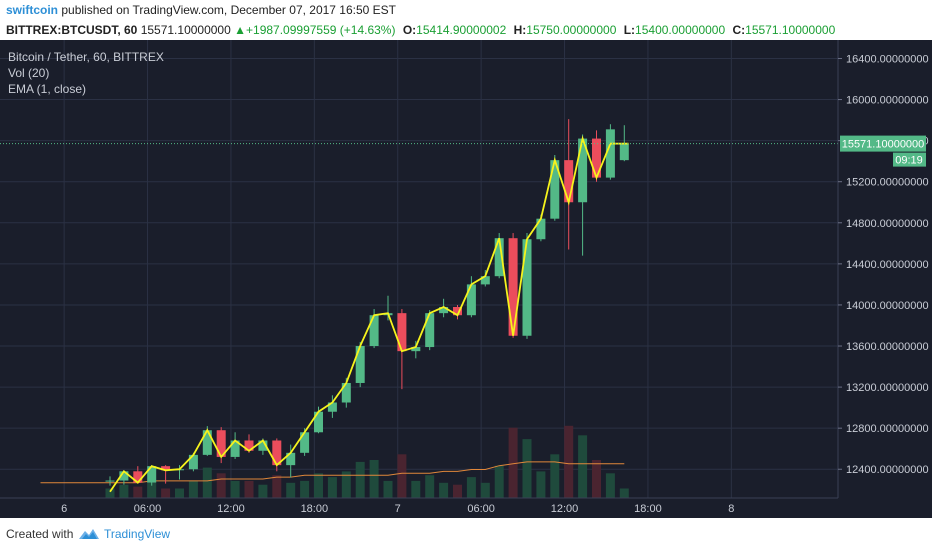  I want to click on footer: Created with TradingView, so click(466, 534).